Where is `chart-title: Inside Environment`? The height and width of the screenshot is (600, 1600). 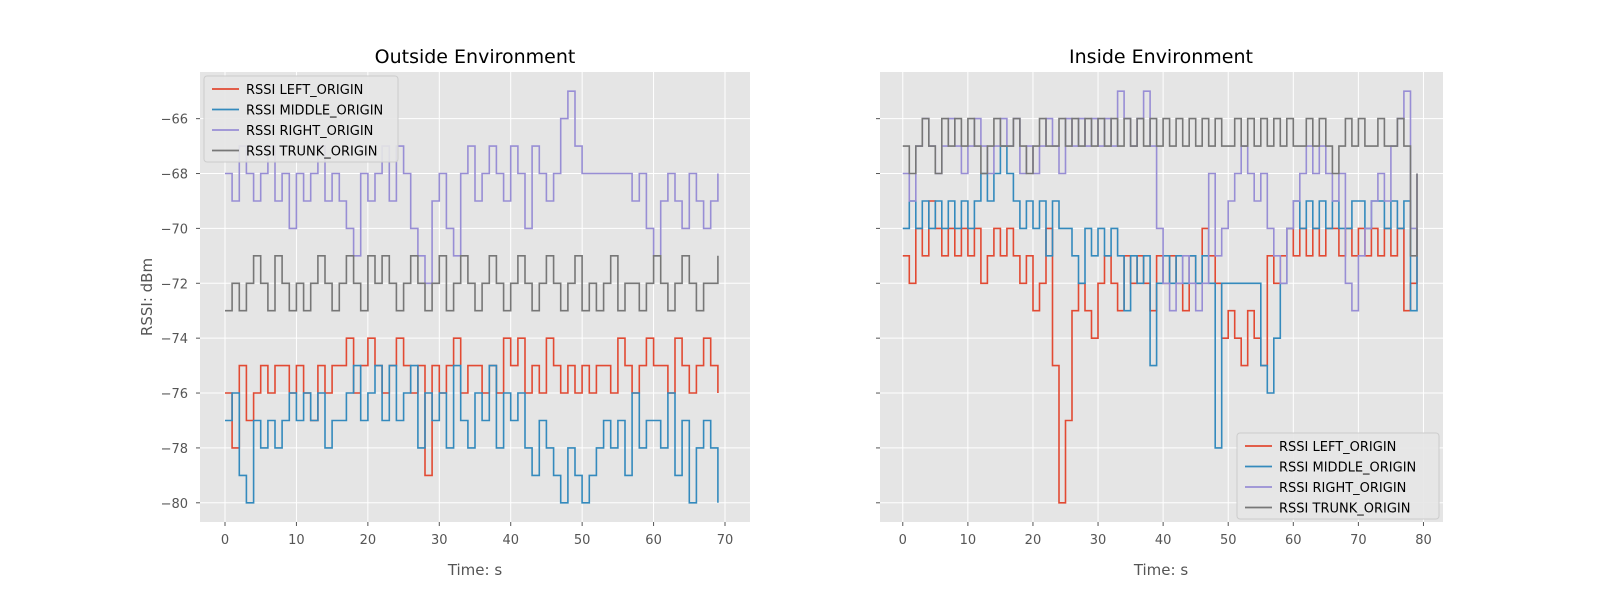
chart-title: Inside Environment is located at coordinates (1161, 57).